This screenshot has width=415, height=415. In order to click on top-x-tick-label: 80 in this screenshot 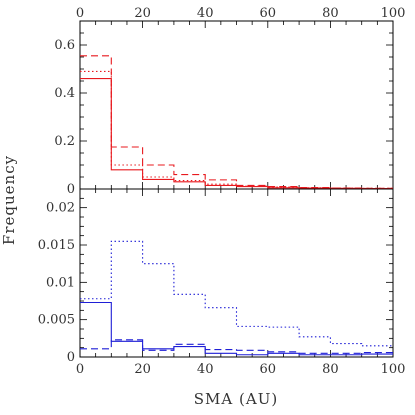, I will do `click(330, 13)`.